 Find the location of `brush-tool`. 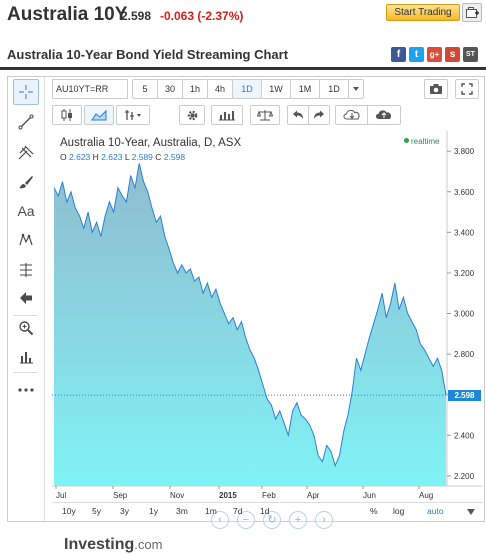

brush-tool is located at coordinates (26, 182).